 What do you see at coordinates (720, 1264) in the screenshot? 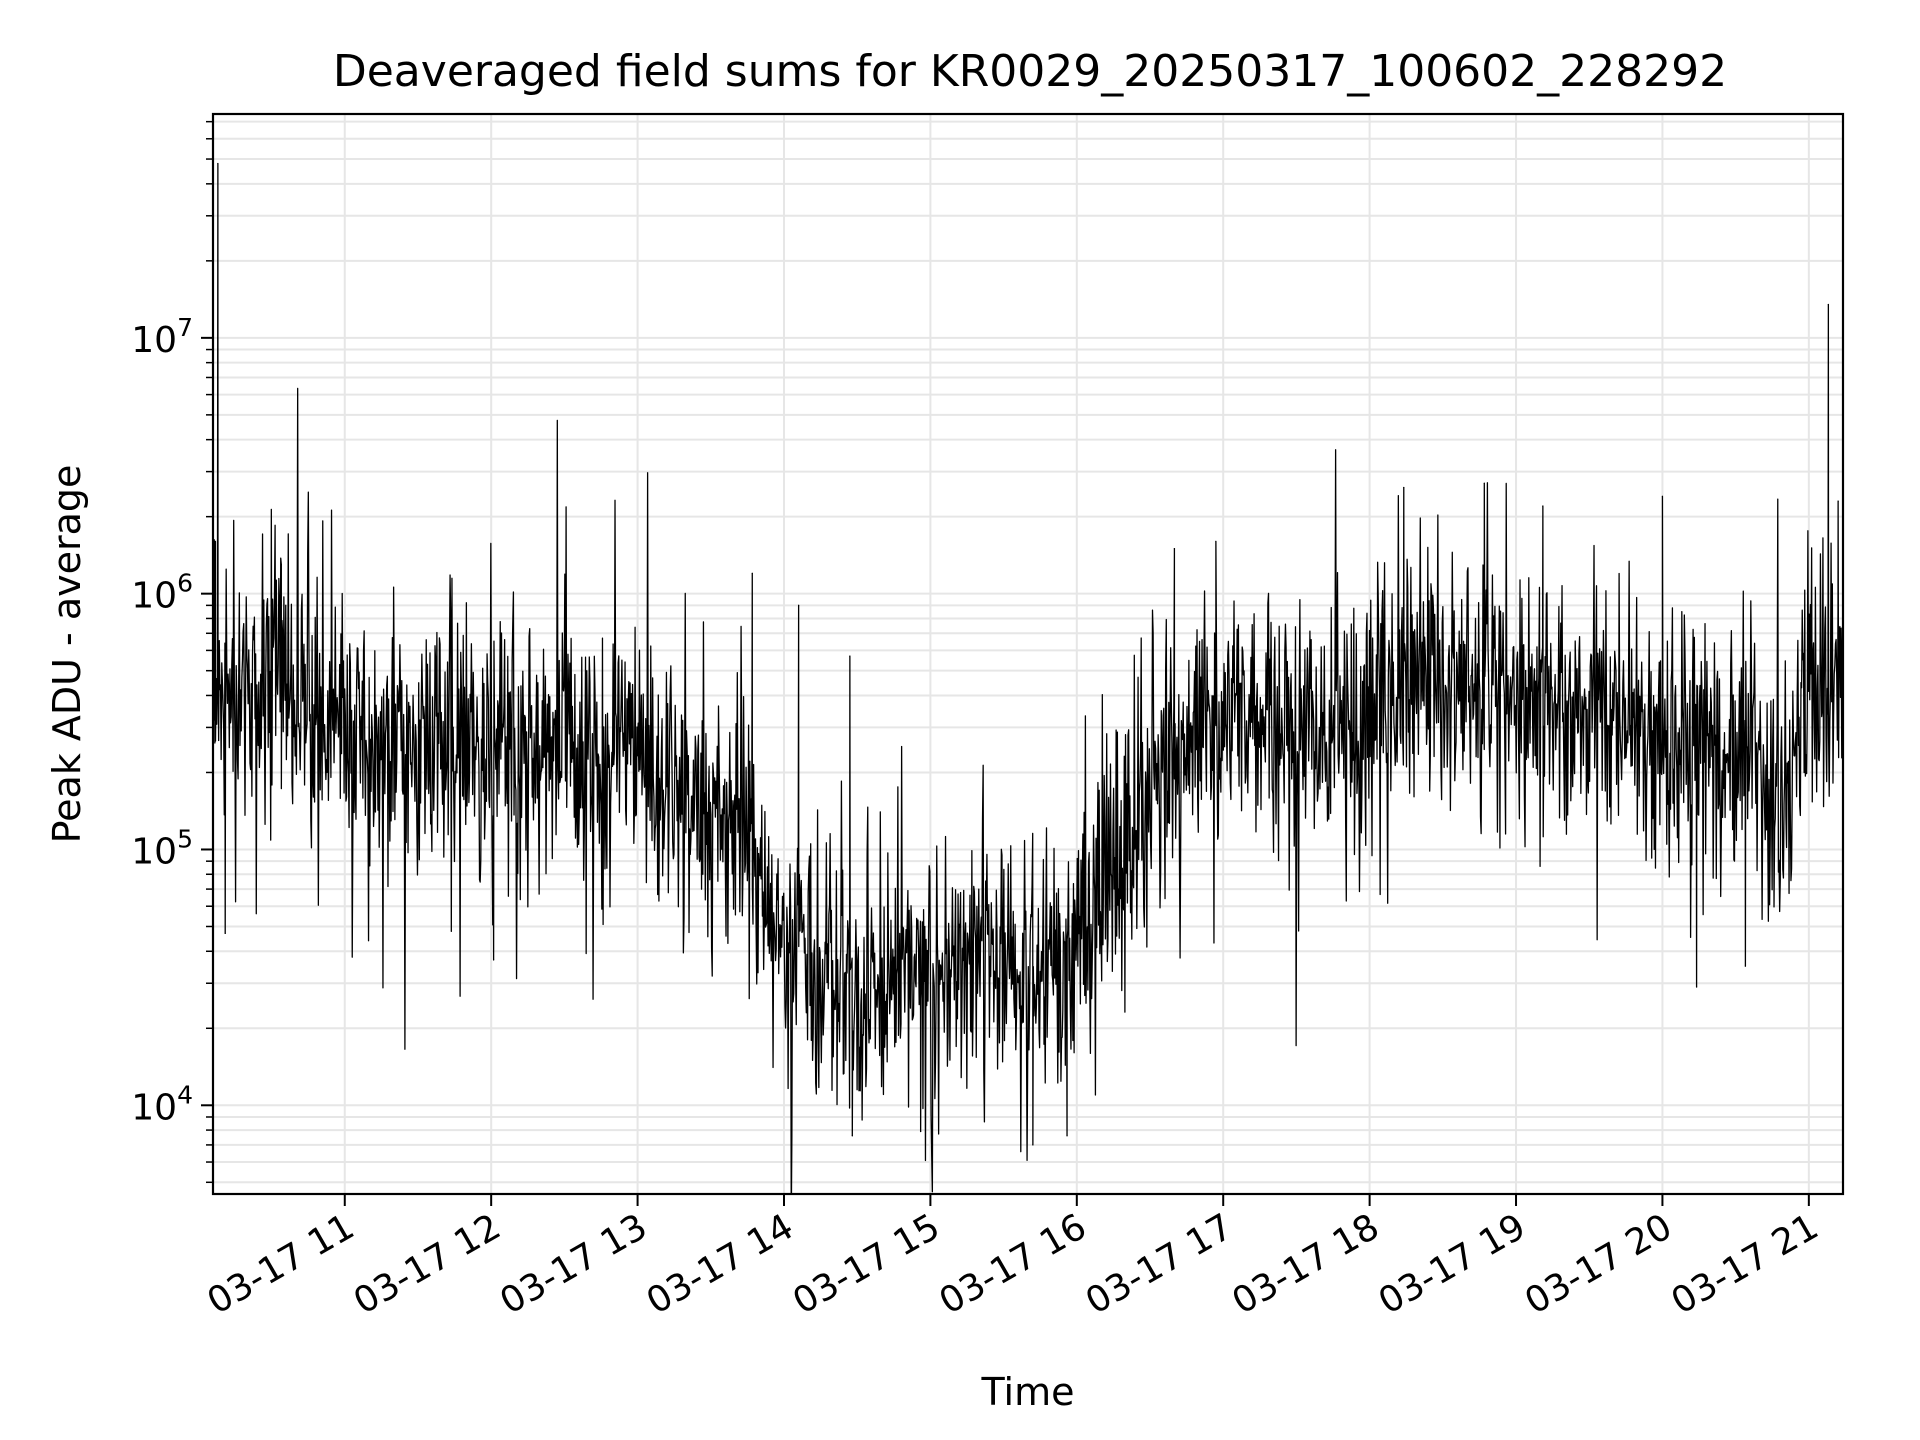
I see `x-tick-label: 03-17 14` at bounding box center [720, 1264].